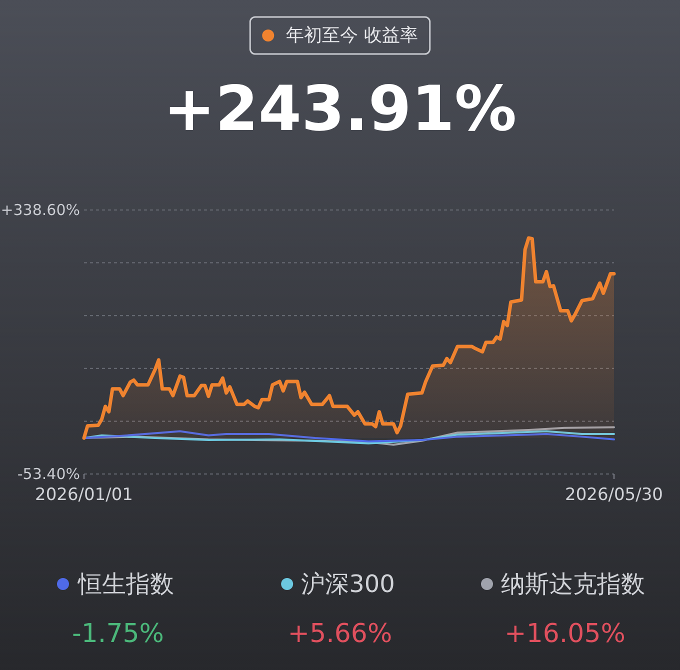 The height and width of the screenshot is (670, 680). I want to click on chart-subtitle: +243.91%, so click(340, 108).